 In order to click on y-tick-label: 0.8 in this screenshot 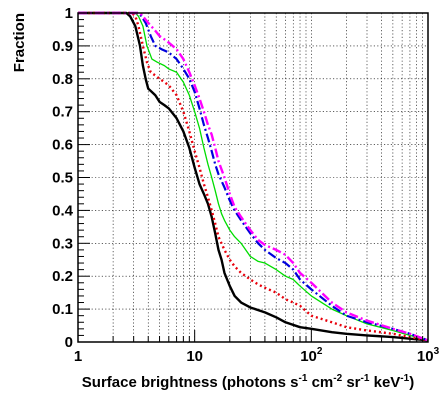, I will do `click(62, 79)`.